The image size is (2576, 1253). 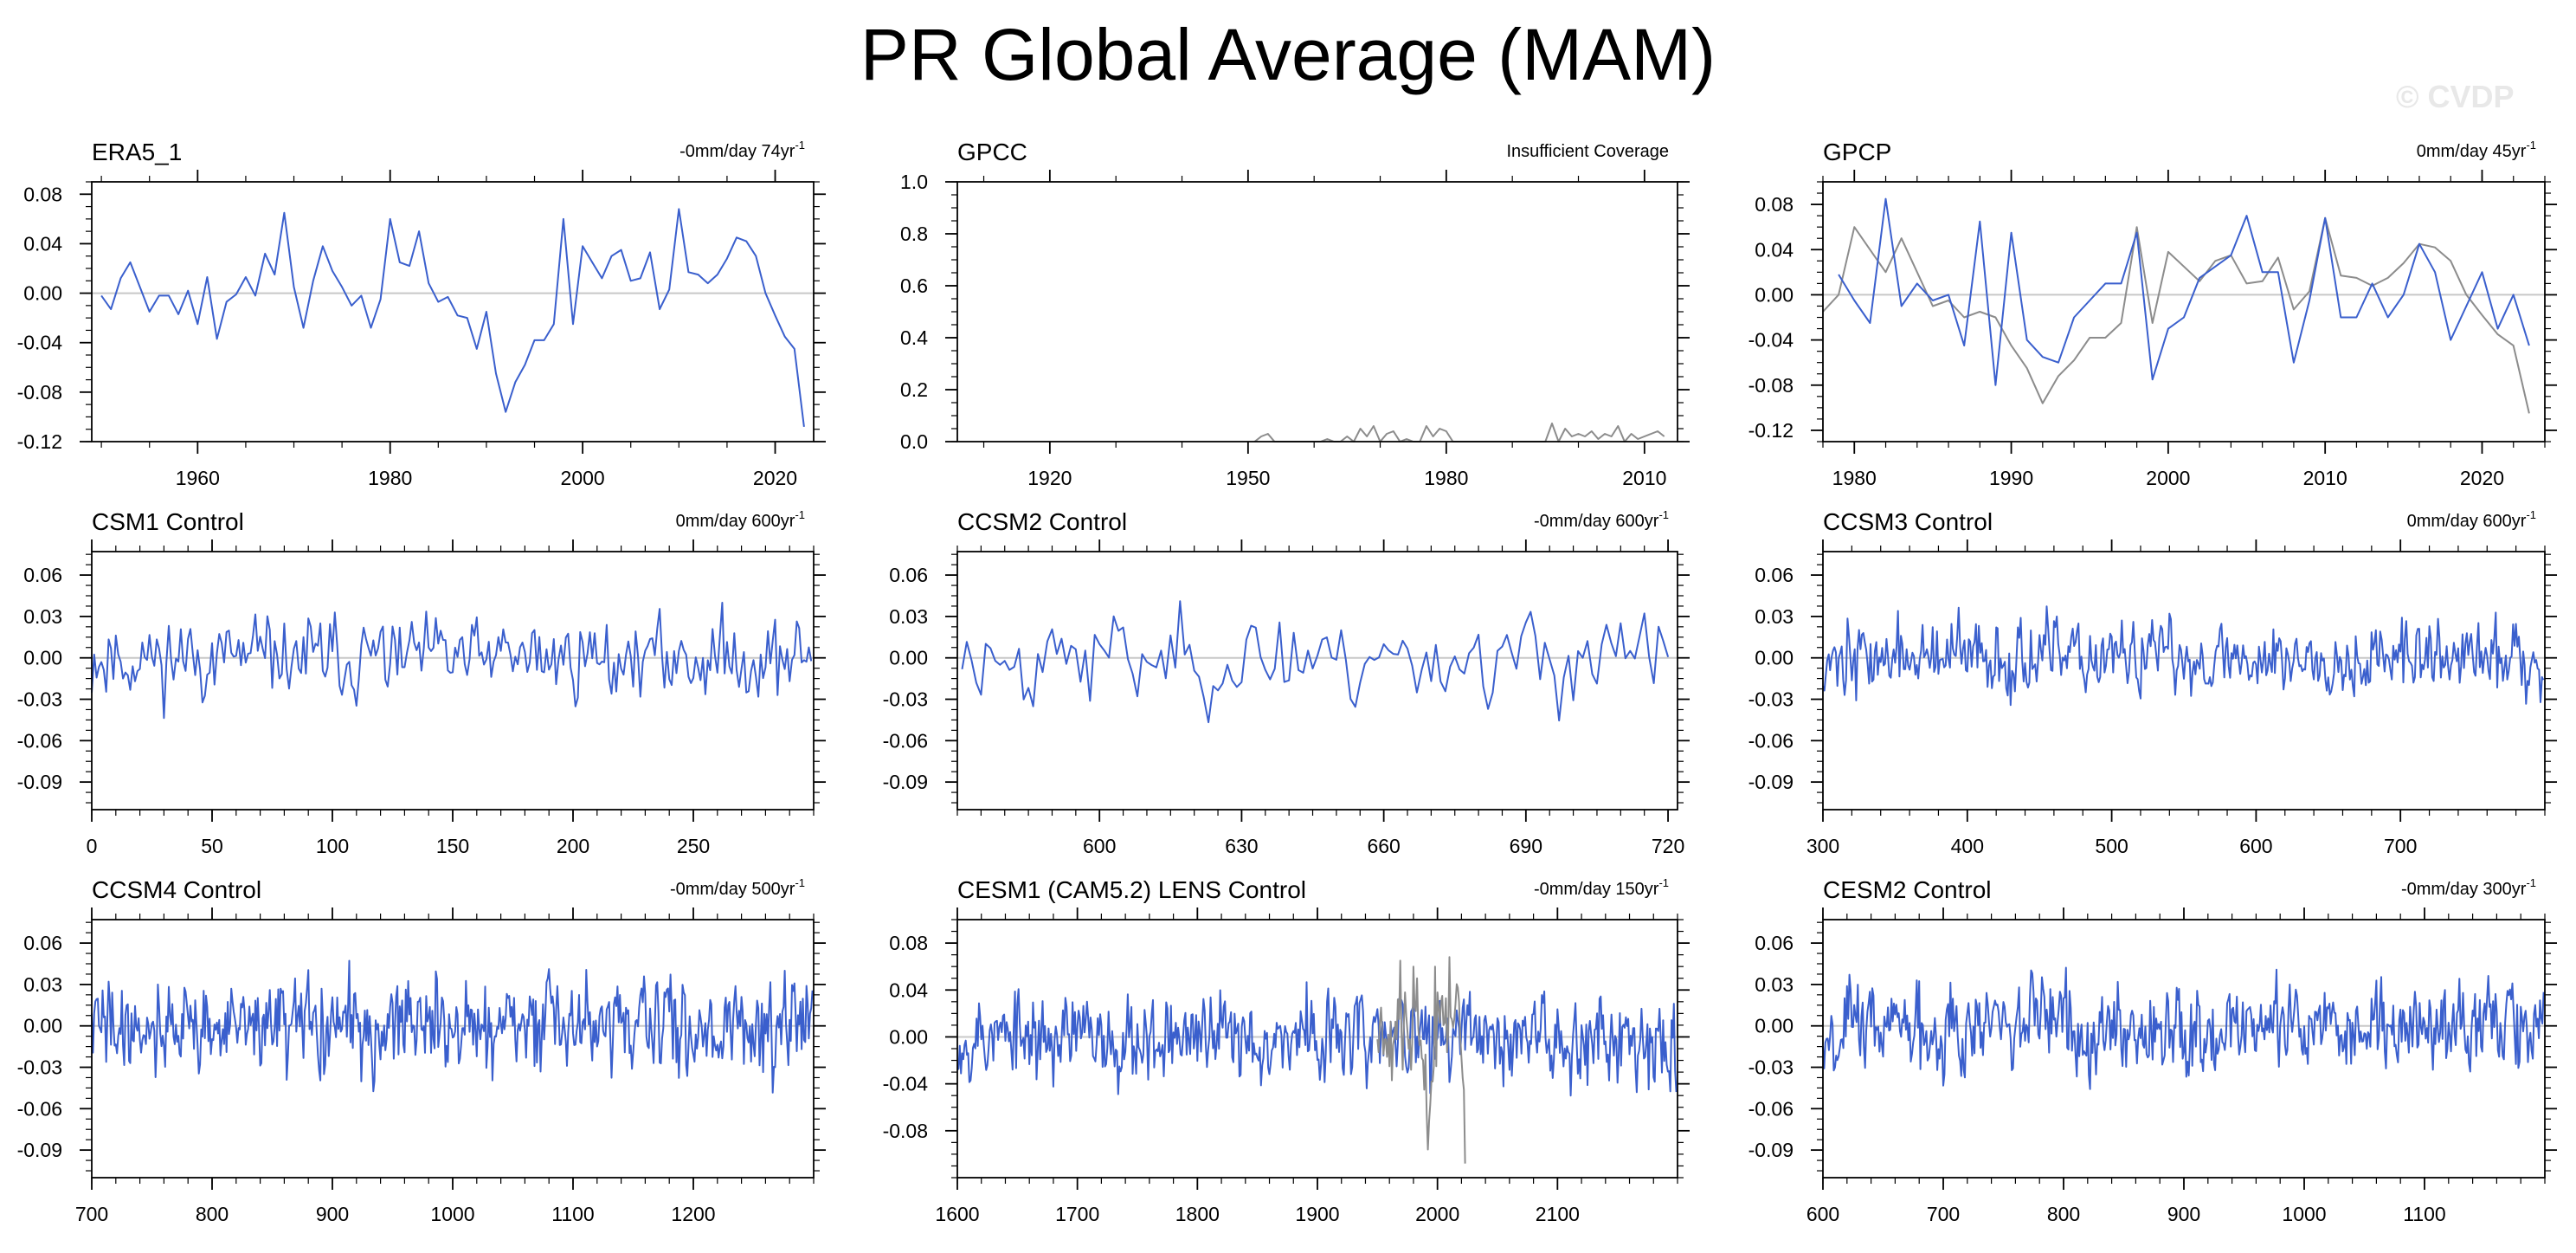 I want to click on x-tick-label: 1800, so click(x=1197, y=1214).